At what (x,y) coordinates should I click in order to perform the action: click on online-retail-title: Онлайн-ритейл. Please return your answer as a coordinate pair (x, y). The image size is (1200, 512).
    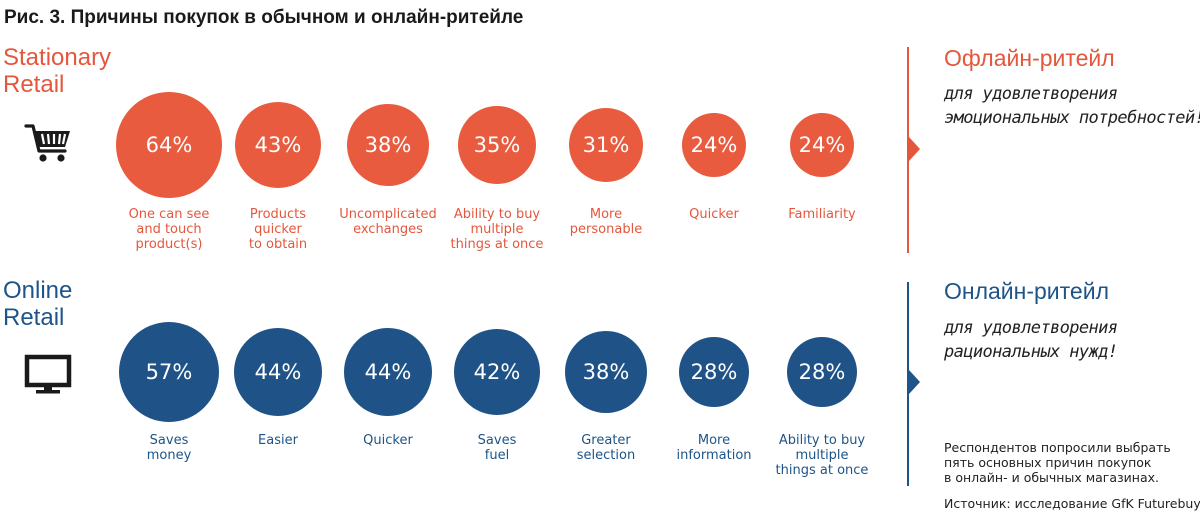
    Looking at the image, I should click on (1026, 291).